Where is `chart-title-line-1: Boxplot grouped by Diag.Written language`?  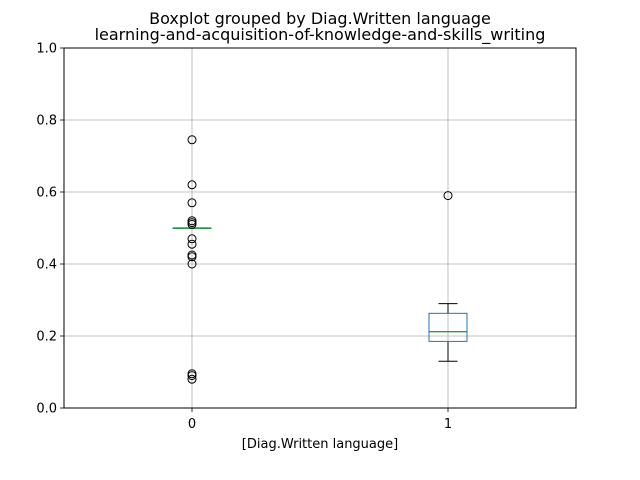 chart-title-line-1: Boxplot grouped by Diag.Written language is located at coordinates (320, 18).